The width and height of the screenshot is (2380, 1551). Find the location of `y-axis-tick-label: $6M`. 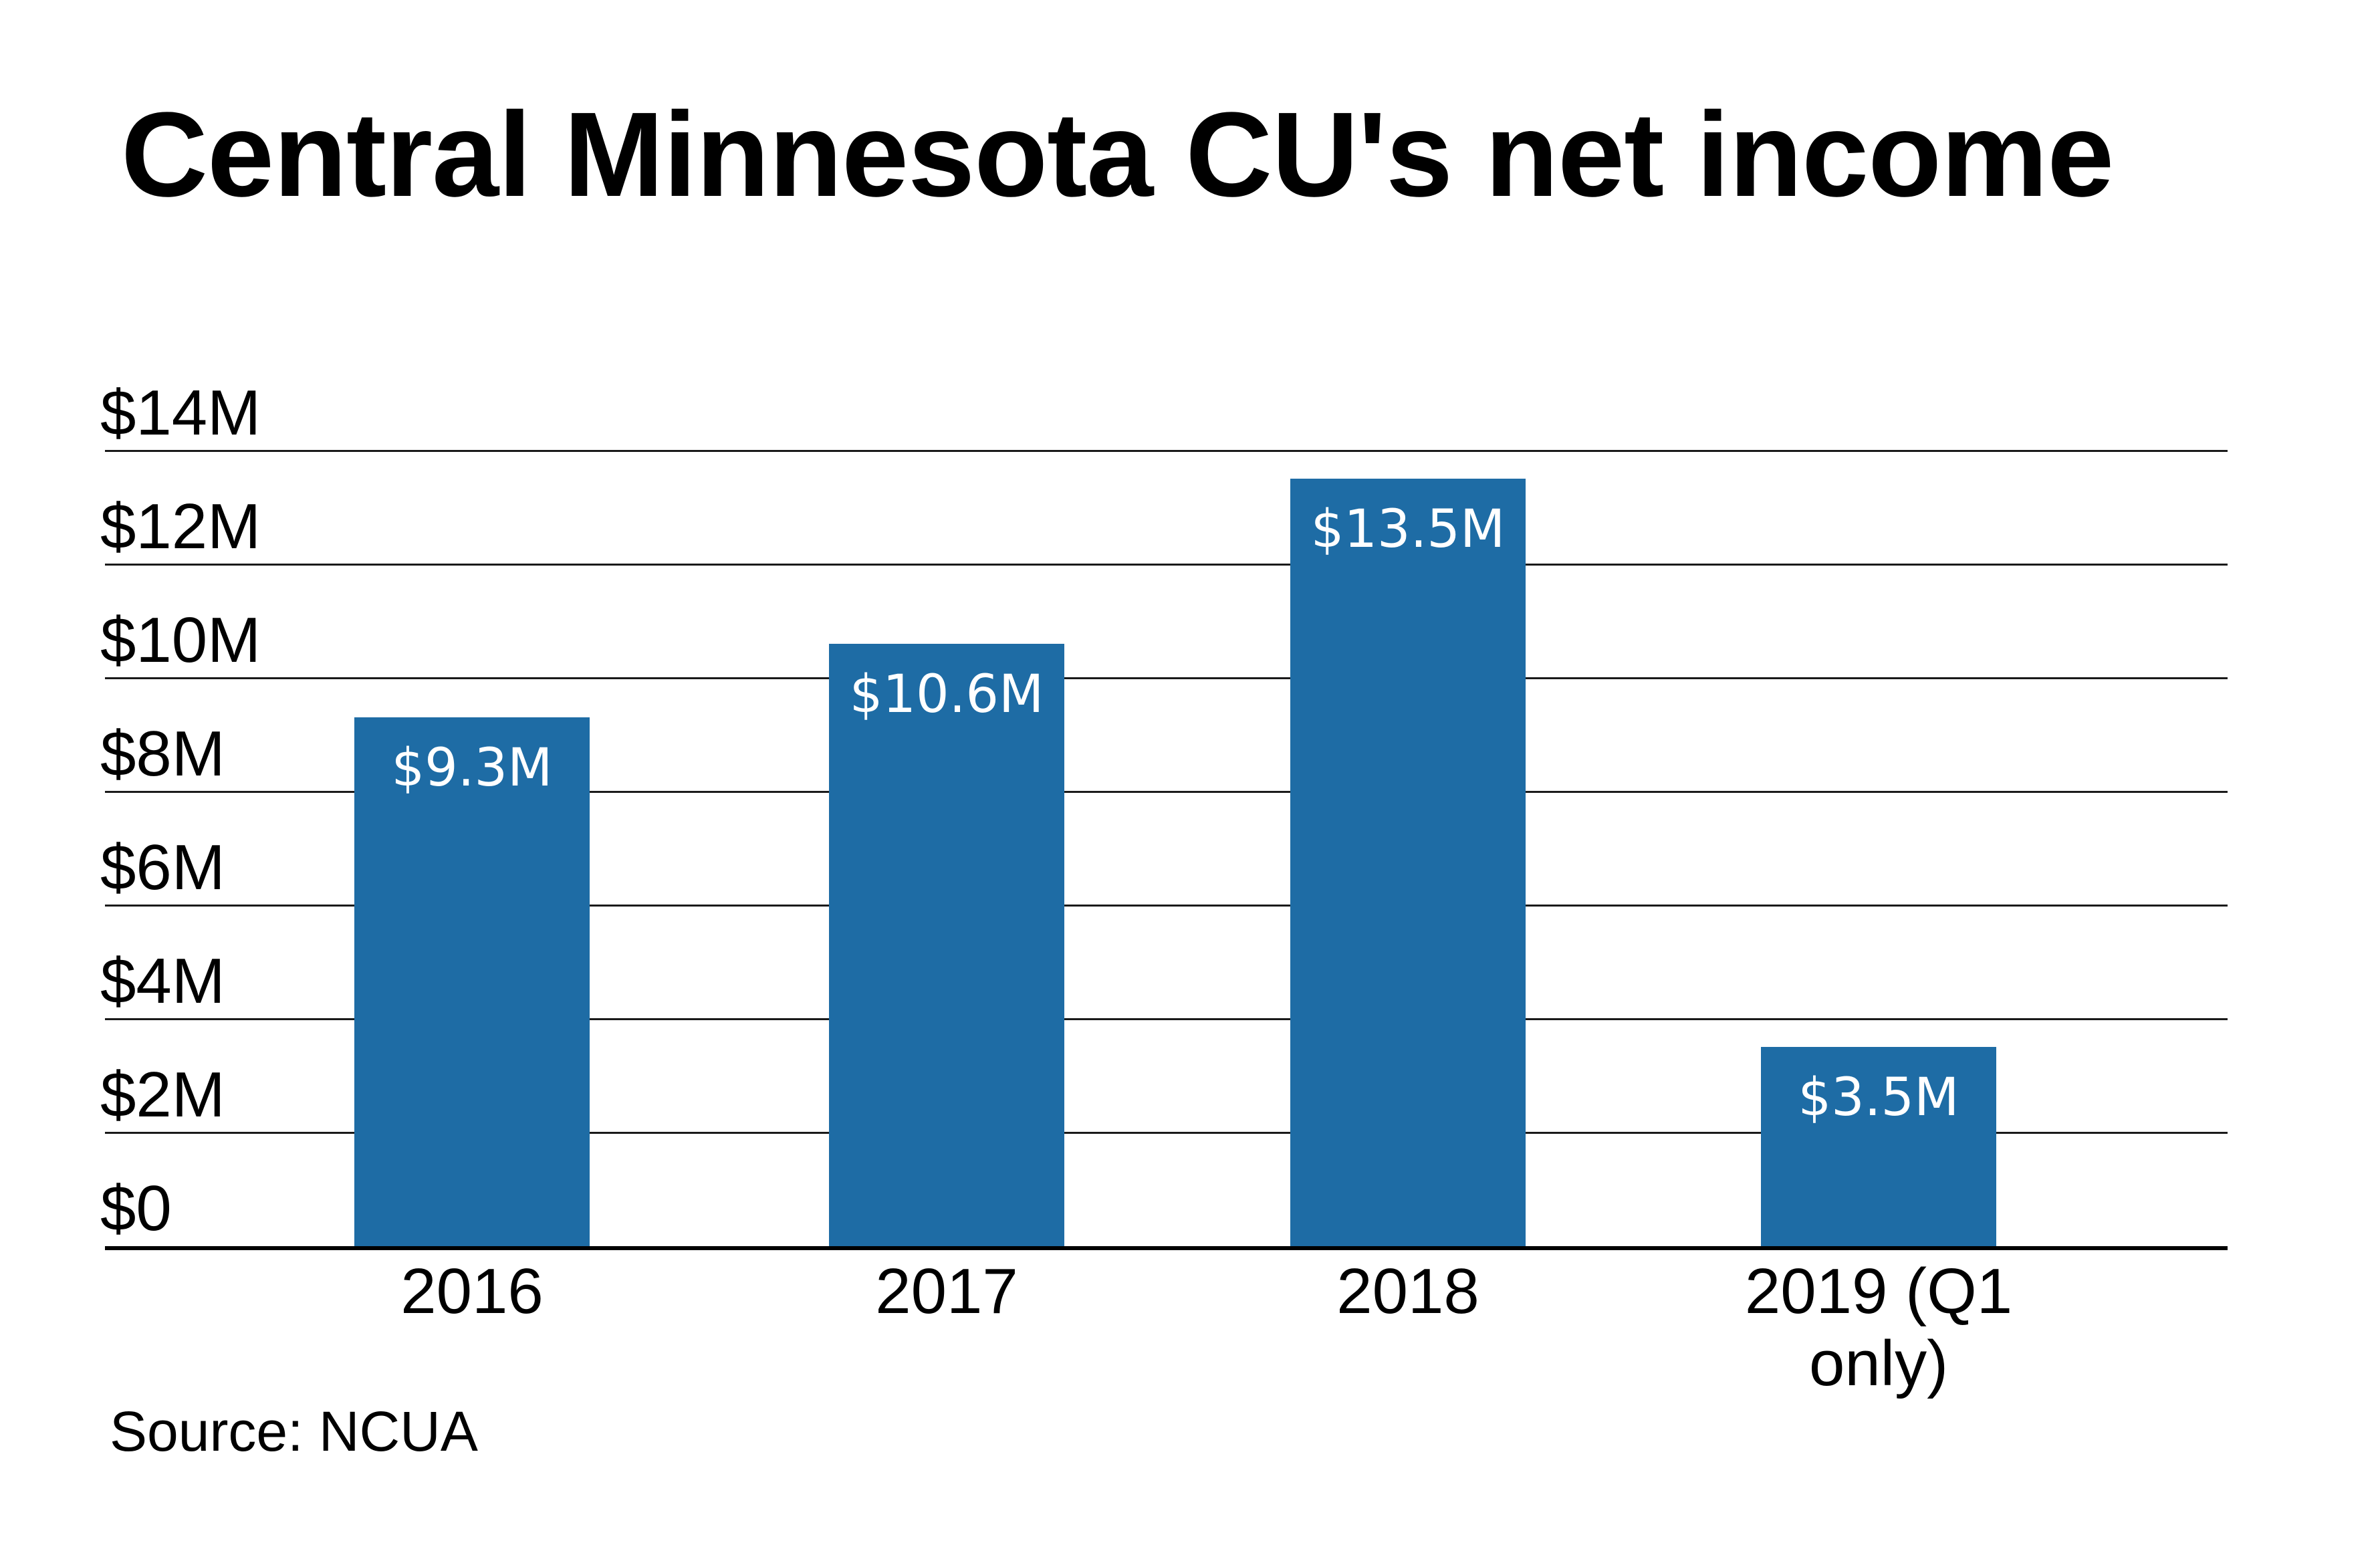

y-axis-tick-label: $6M is located at coordinates (162, 868).